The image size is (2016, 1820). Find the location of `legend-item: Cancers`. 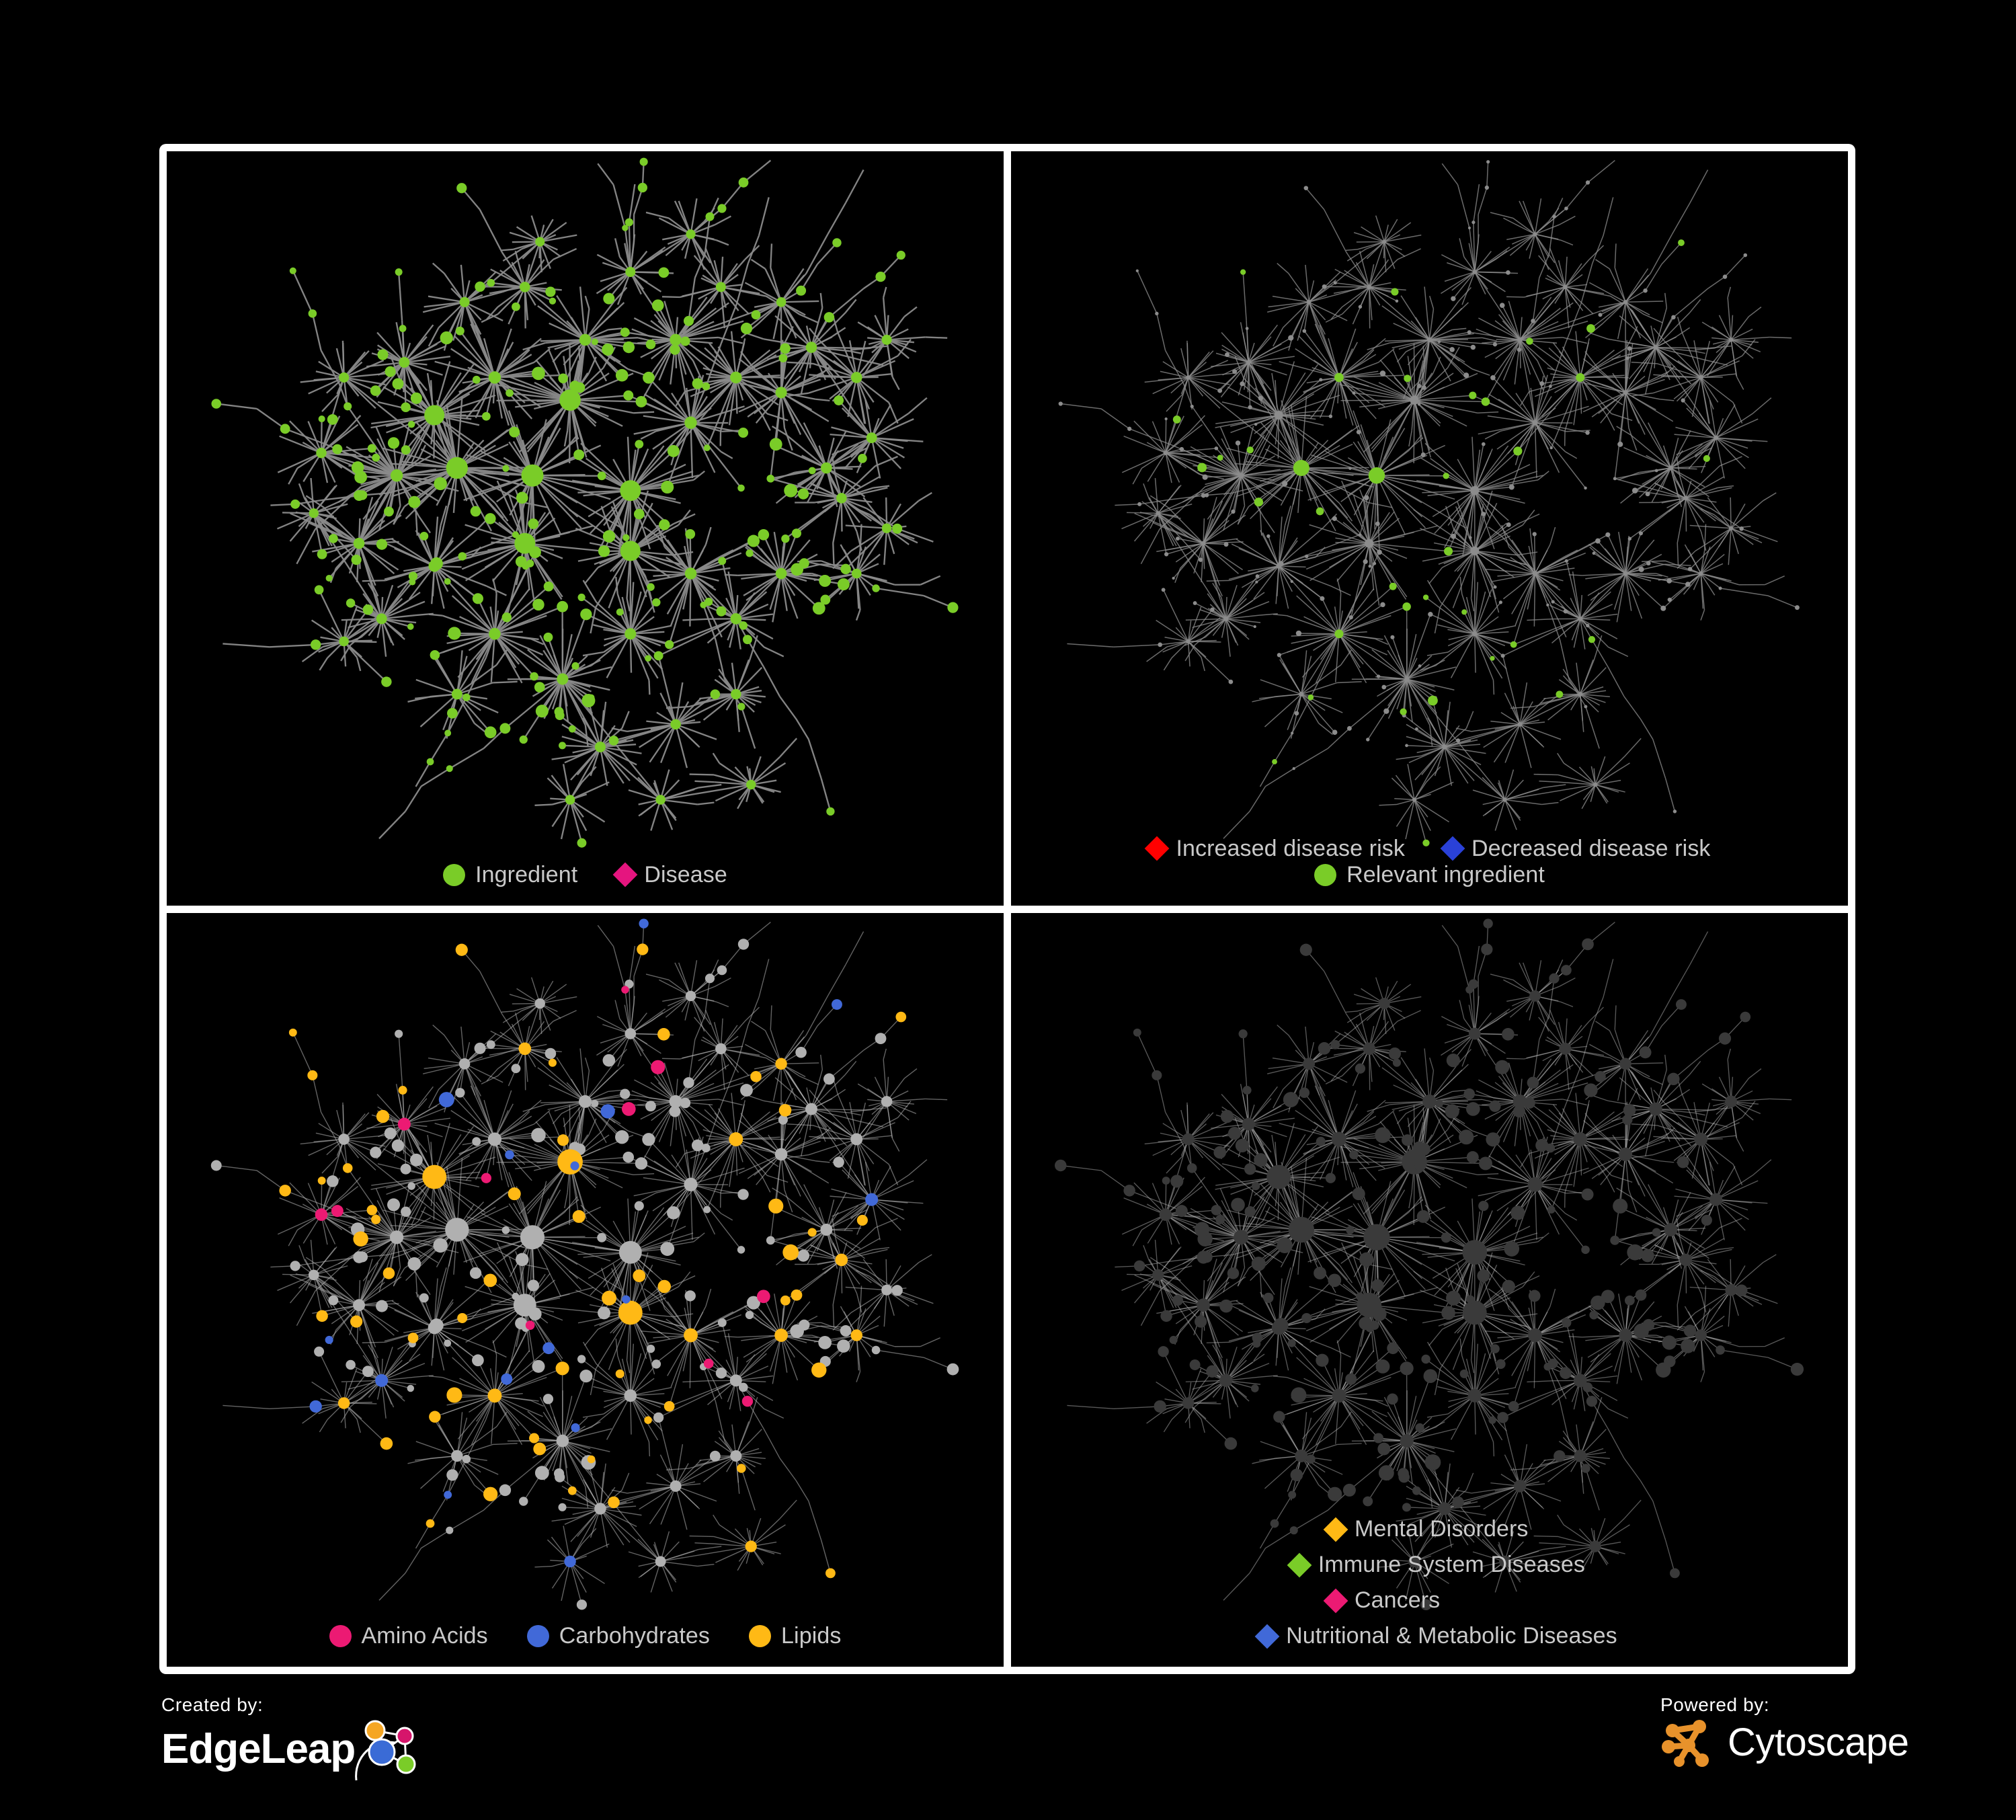

legend-item: Cancers is located at coordinates (1436, 1600).